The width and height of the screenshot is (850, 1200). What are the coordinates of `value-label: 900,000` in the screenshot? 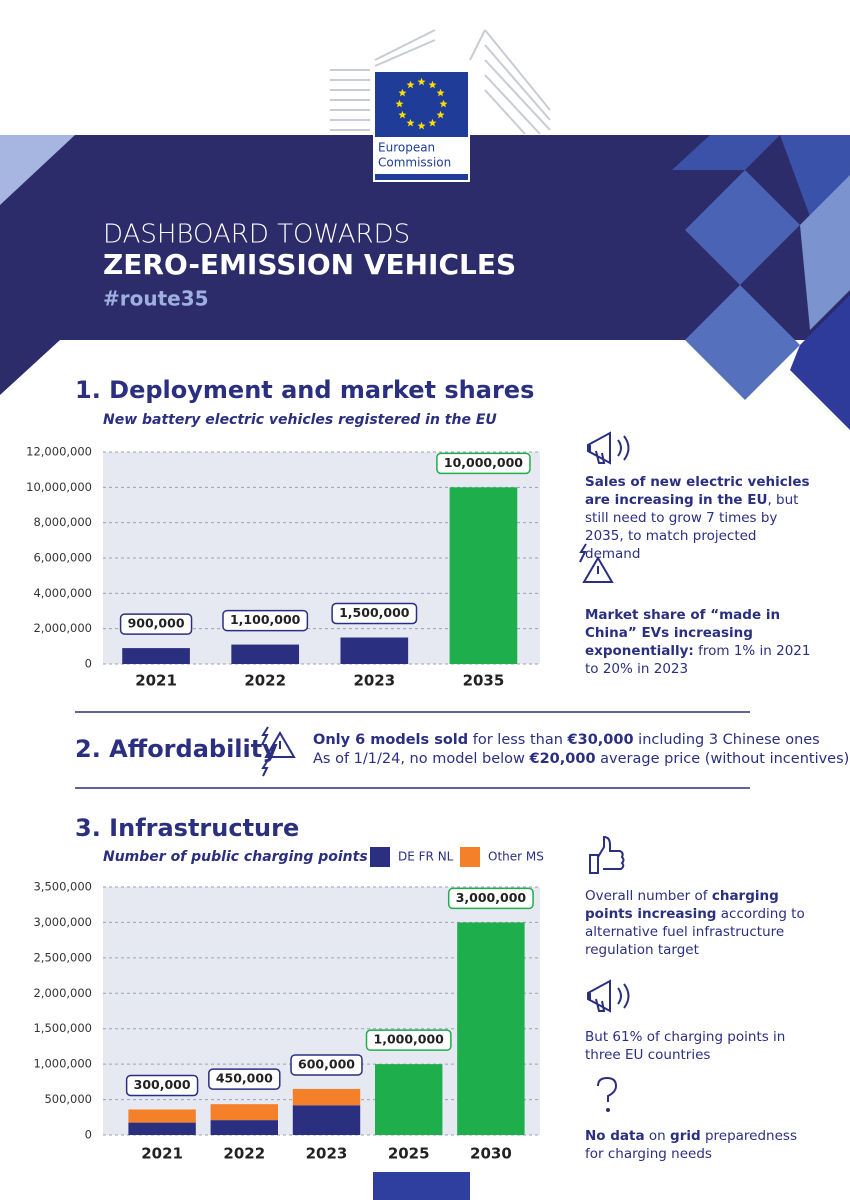 It's located at (156, 623).